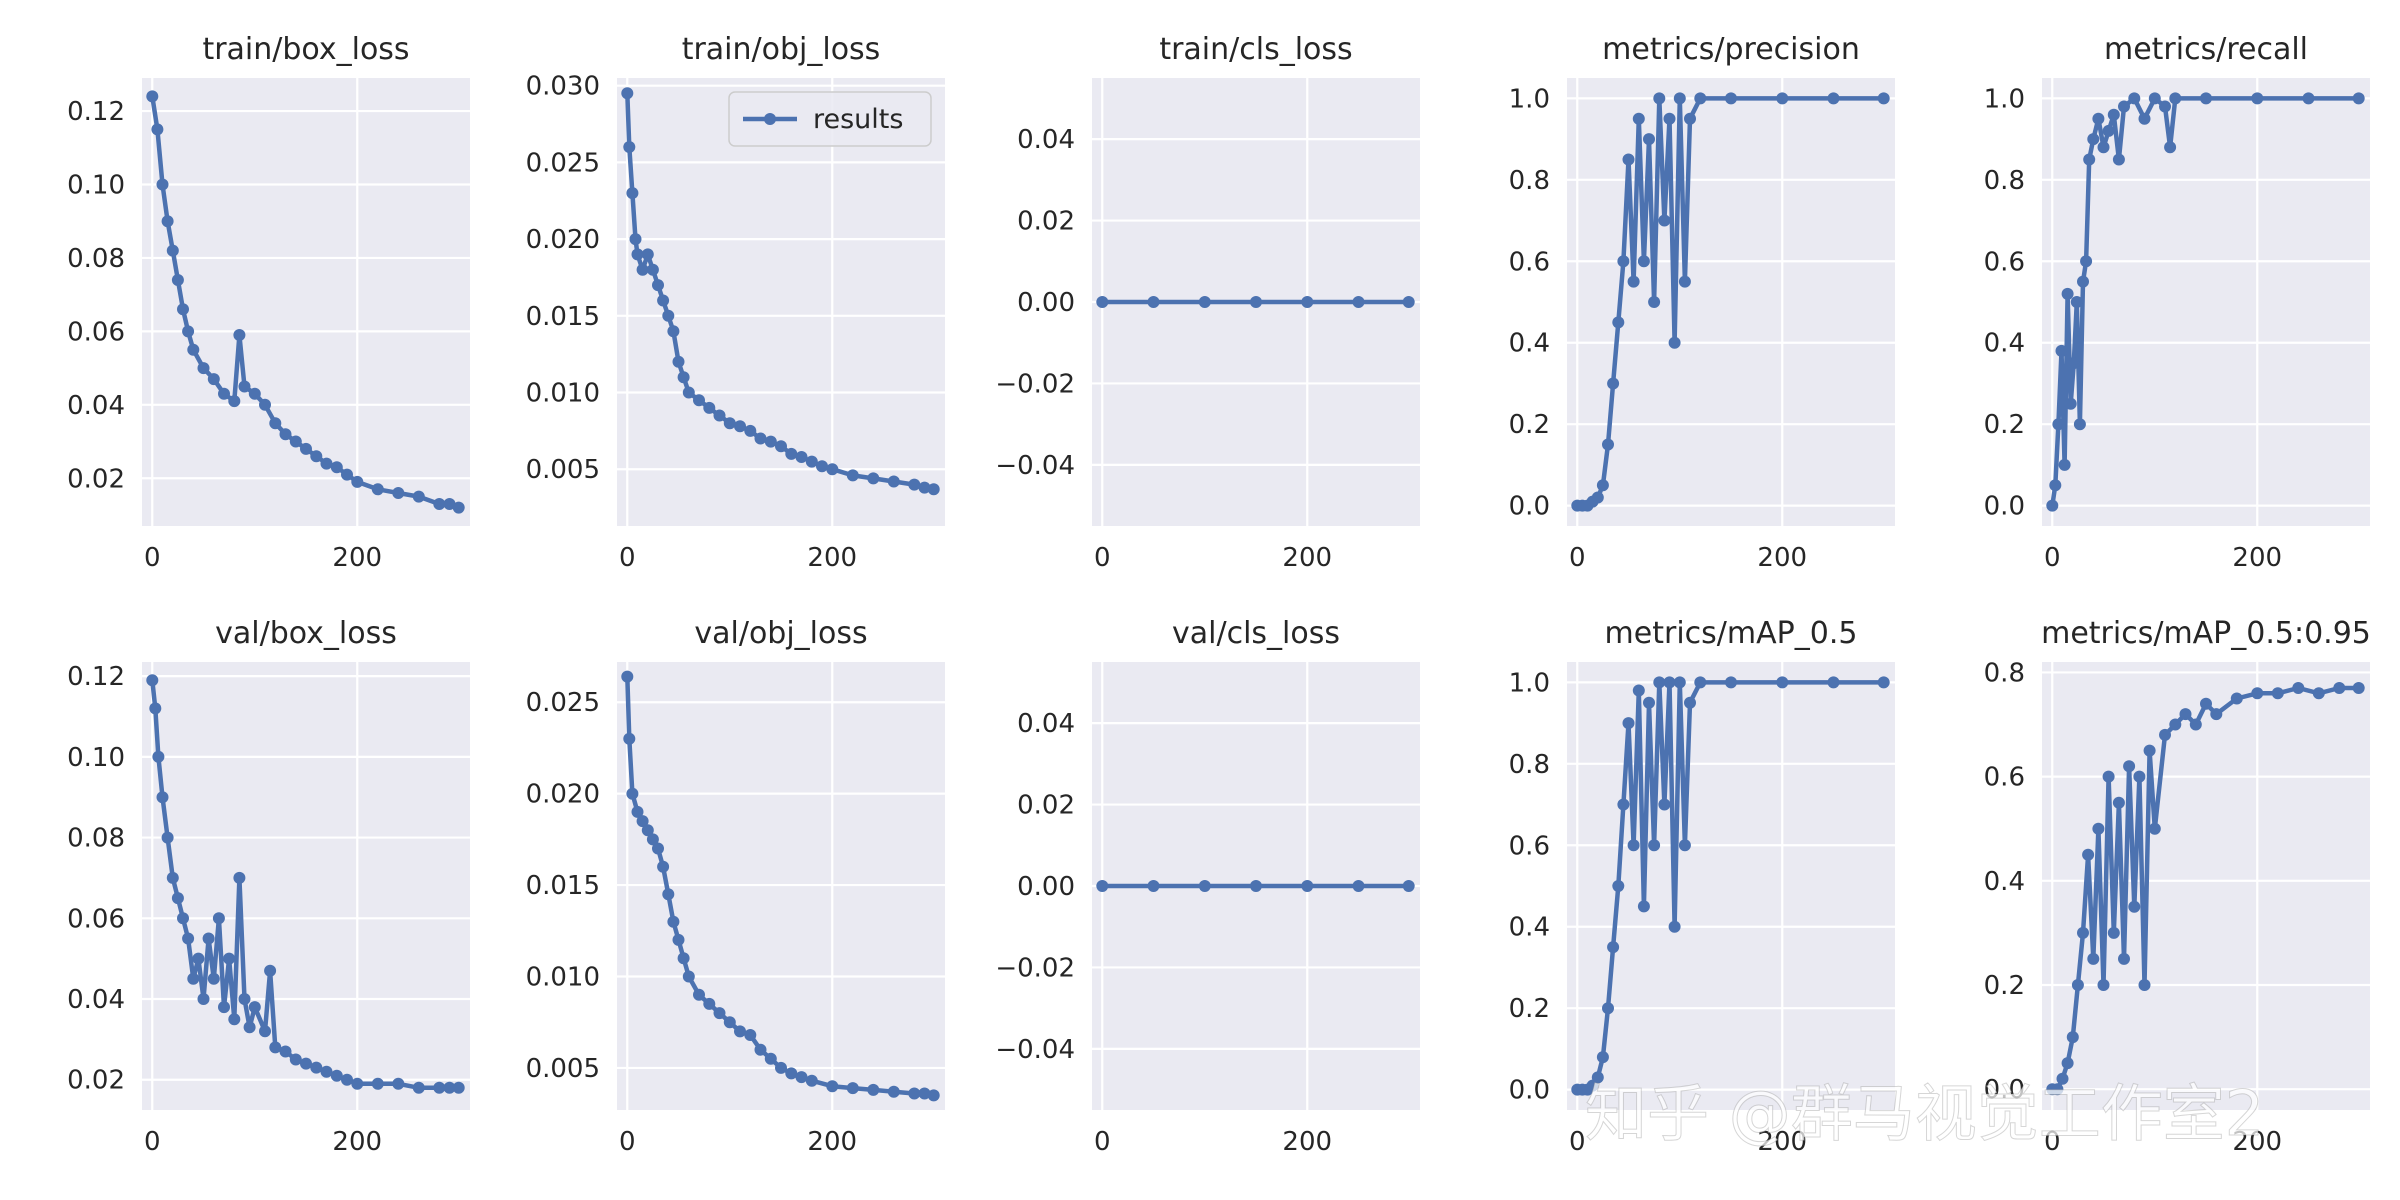 Image resolution: width=2400 pixels, height=1200 pixels. What do you see at coordinates (1035, 1050) in the screenshot?
I see `y-tick-label: −0.04` at bounding box center [1035, 1050].